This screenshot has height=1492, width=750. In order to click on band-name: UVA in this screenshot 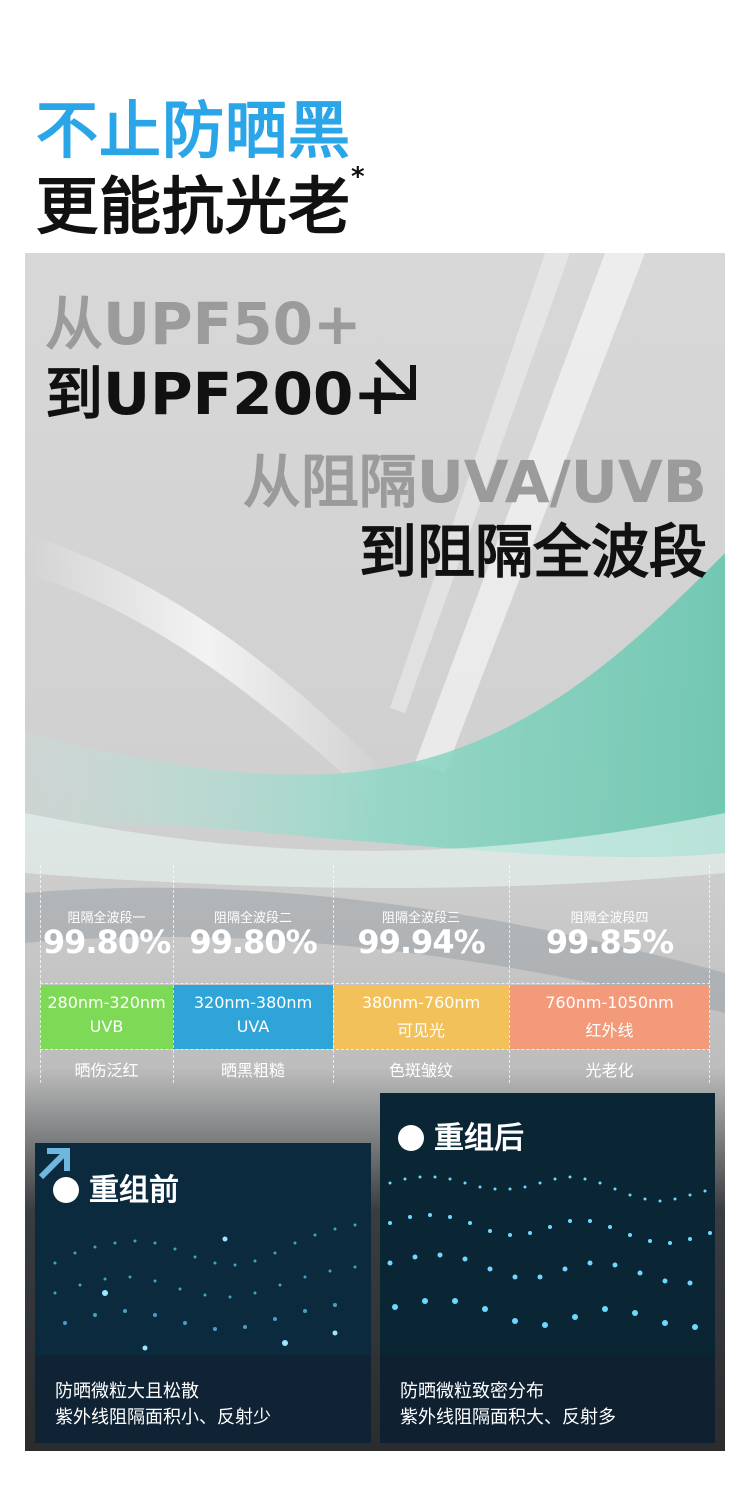, I will do `click(253, 1026)`.